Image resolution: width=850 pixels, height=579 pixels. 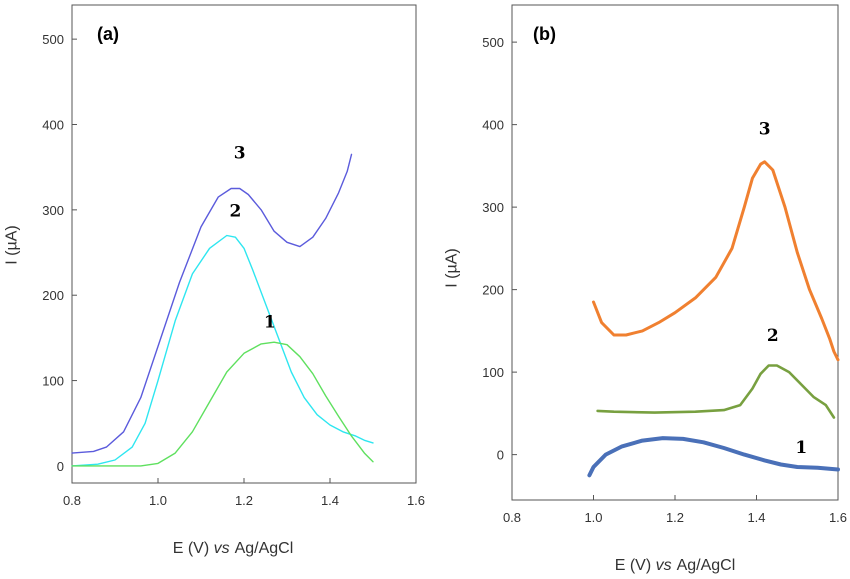 I want to click on panel-label: (a), so click(x=108, y=34).